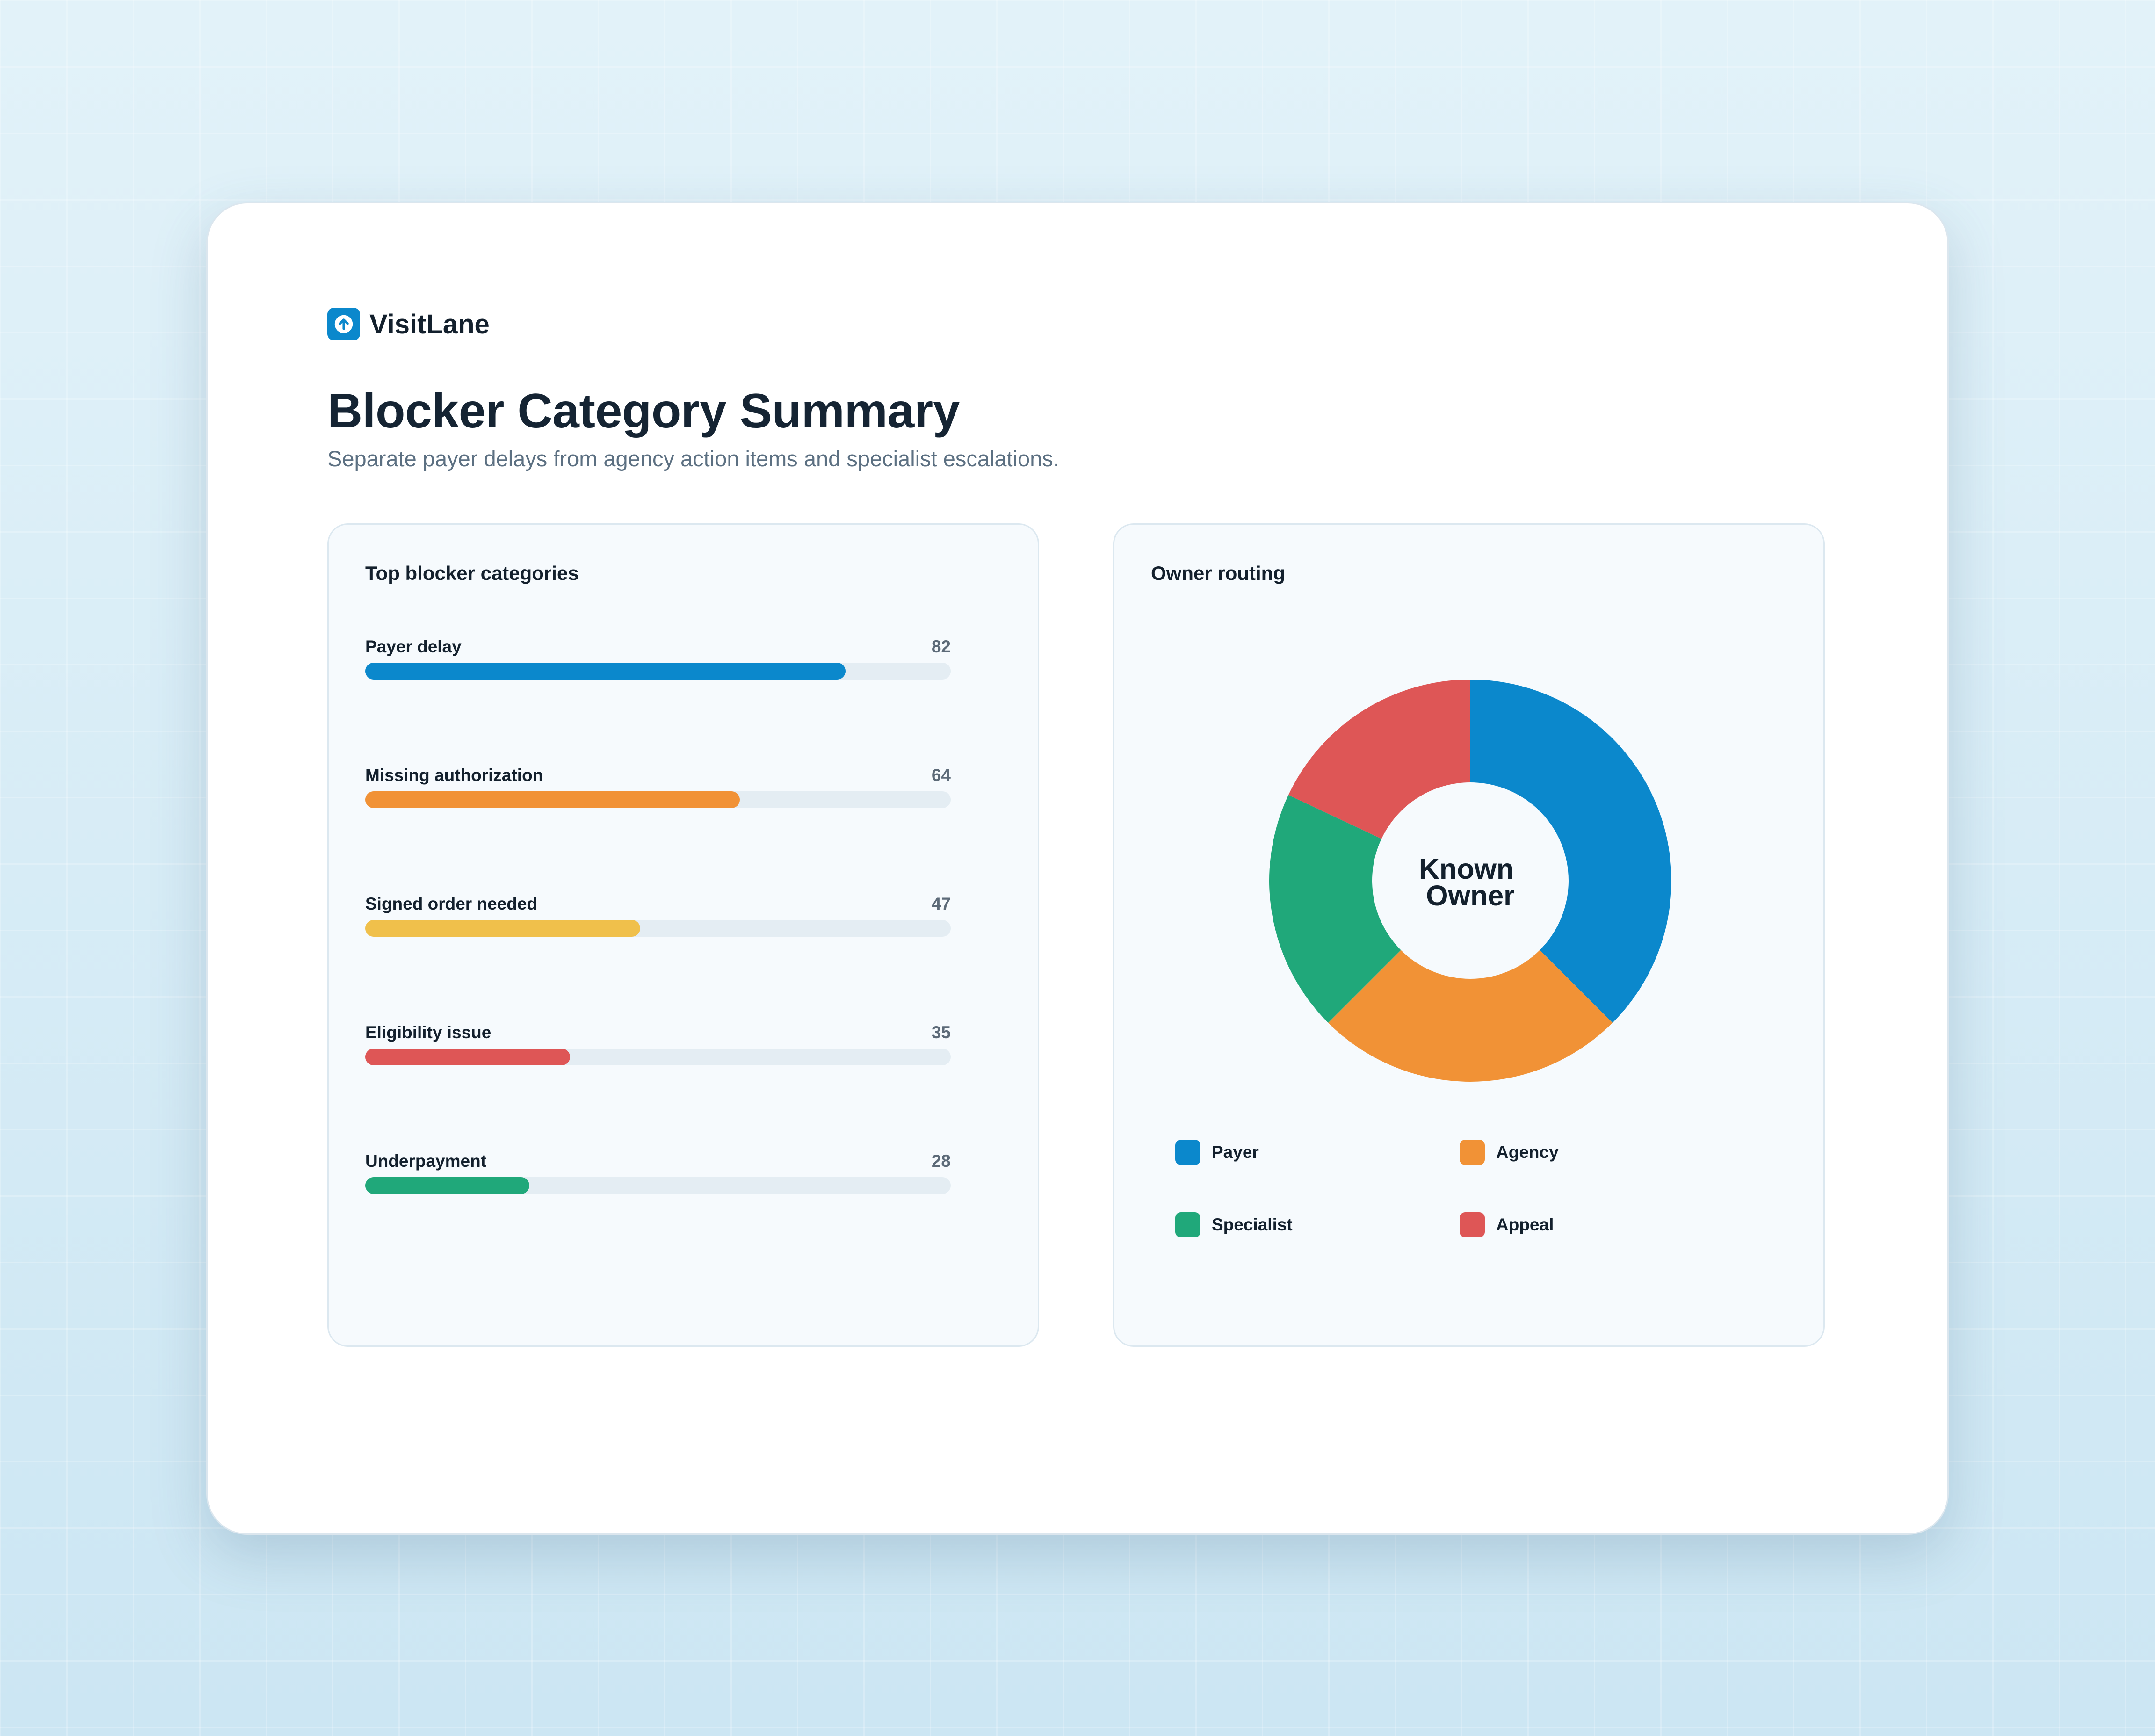 This screenshot has height=1736, width=2155. What do you see at coordinates (1471, 895) in the screenshot?
I see `donut-center-label-line2: Owner` at bounding box center [1471, 895].